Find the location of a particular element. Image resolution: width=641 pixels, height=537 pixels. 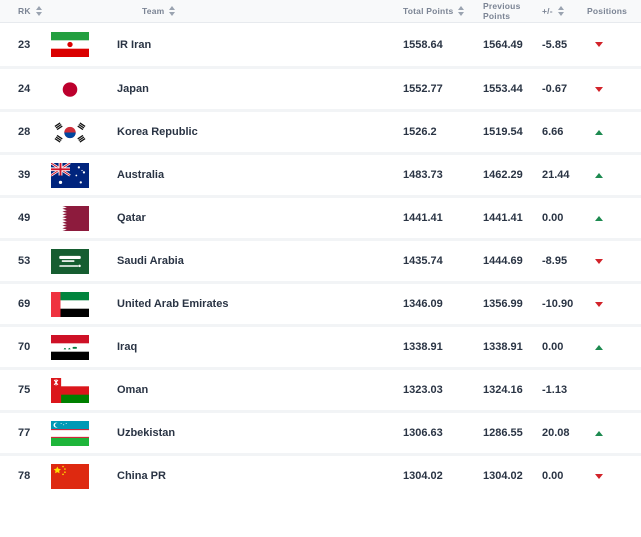

team-name: Uzbekistan is located at coordinates (146, 433).